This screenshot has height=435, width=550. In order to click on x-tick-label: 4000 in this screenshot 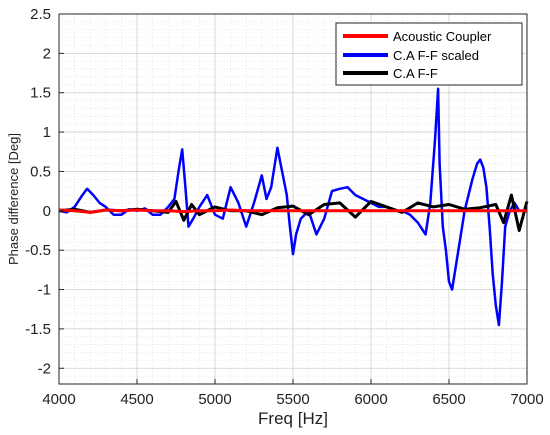, I will do `click(58, 399)`.